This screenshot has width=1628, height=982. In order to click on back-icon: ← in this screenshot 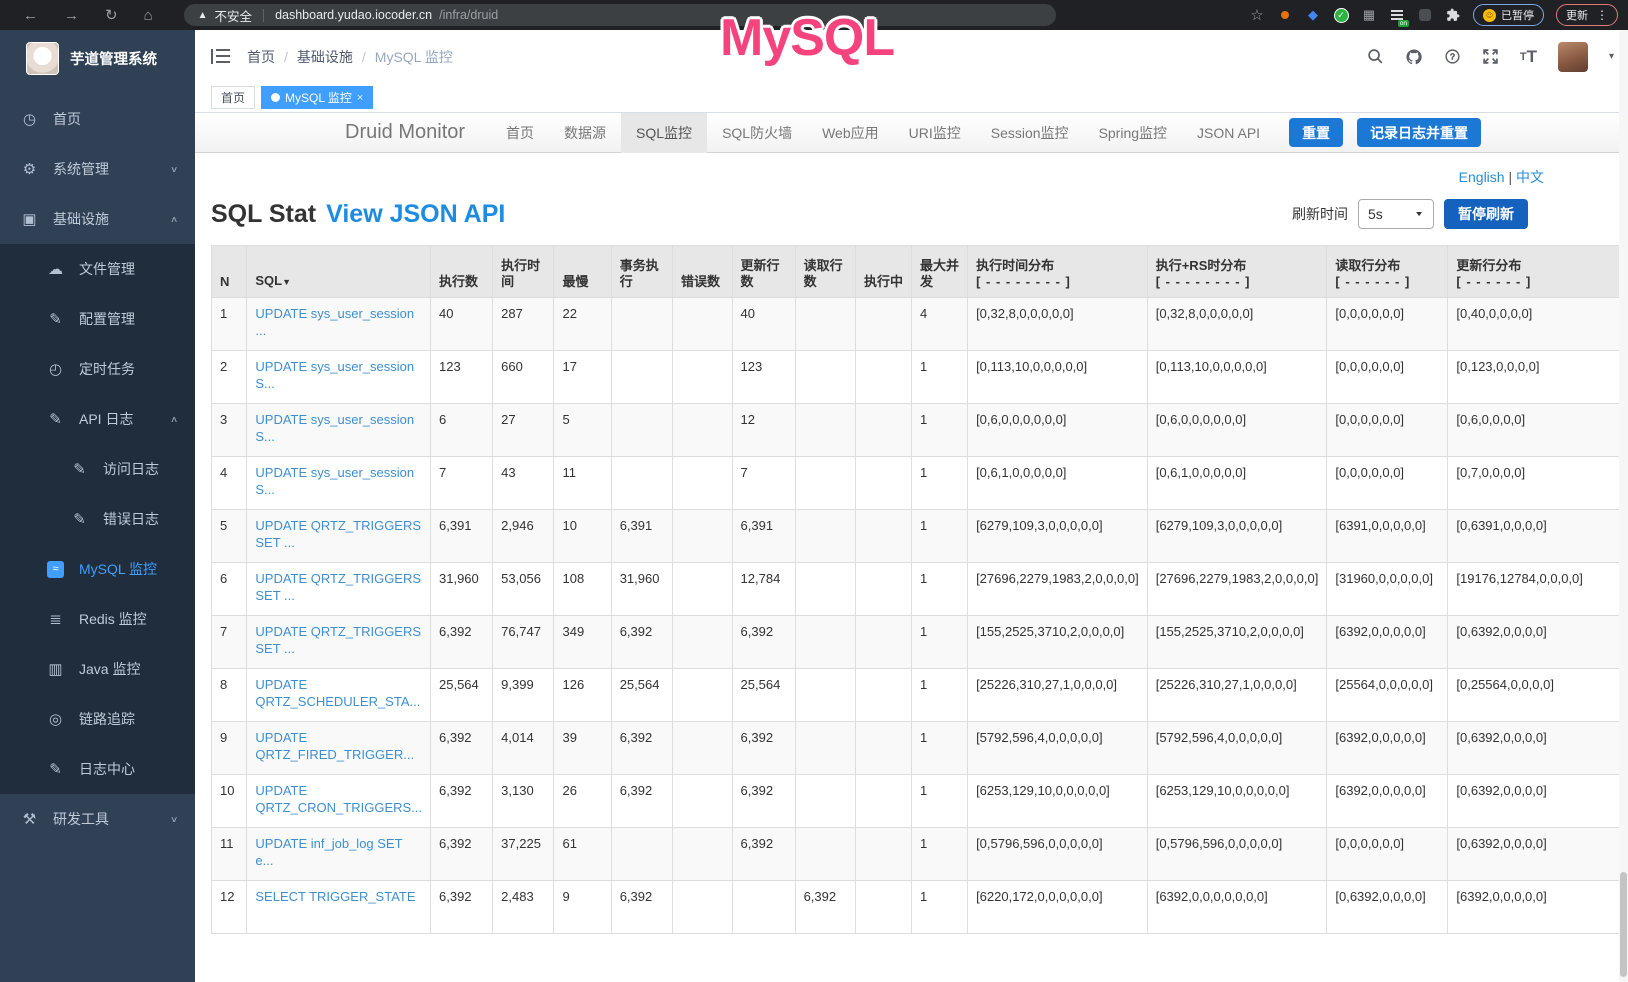, I will do `click(30, 15)`.